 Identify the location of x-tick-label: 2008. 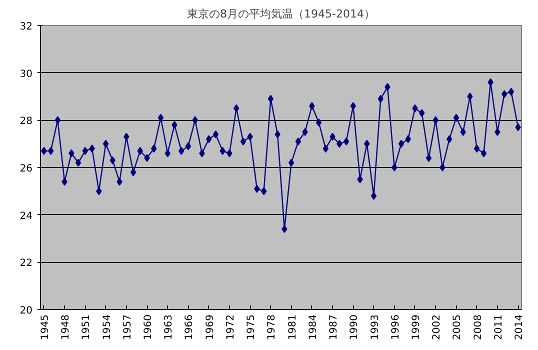
(478, 327).